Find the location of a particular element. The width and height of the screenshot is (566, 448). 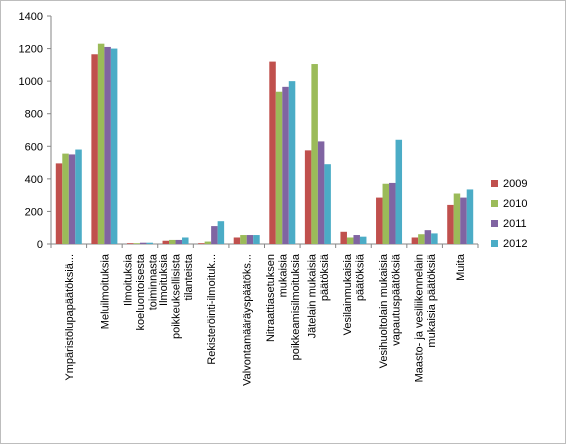

y-tick-label: 200 is located at coordinates (34, 212).